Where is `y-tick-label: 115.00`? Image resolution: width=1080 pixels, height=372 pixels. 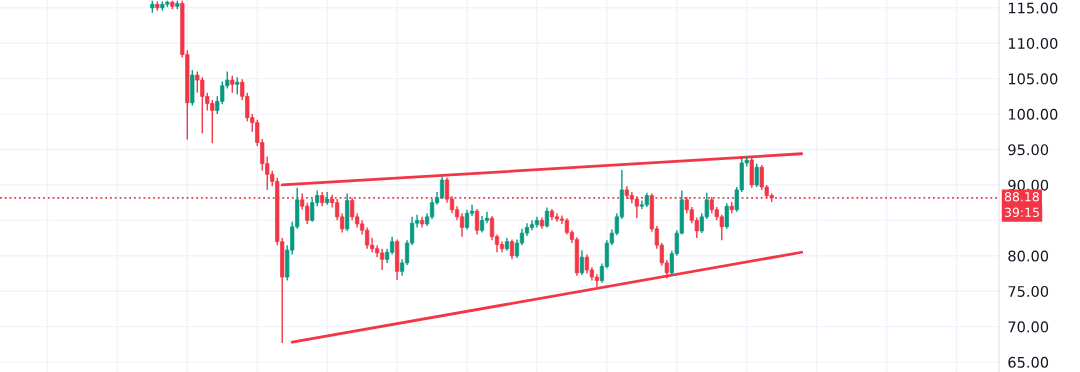
y-tick-label: 115.00 is located at coordinates (1033, 8).